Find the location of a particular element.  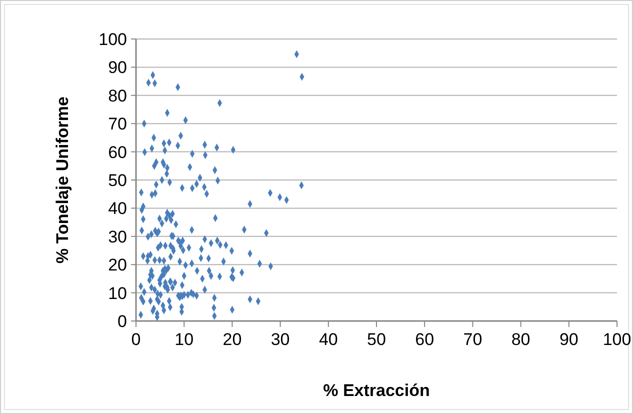

y-tick-label: 100 is located at coordinates (112, 39).